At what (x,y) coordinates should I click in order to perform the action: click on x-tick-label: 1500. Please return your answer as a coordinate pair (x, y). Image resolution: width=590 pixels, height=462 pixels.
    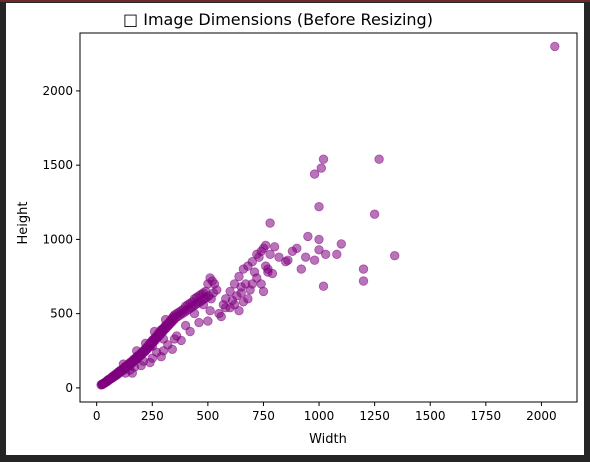
    Looking at the image, I should click on (430, 416).